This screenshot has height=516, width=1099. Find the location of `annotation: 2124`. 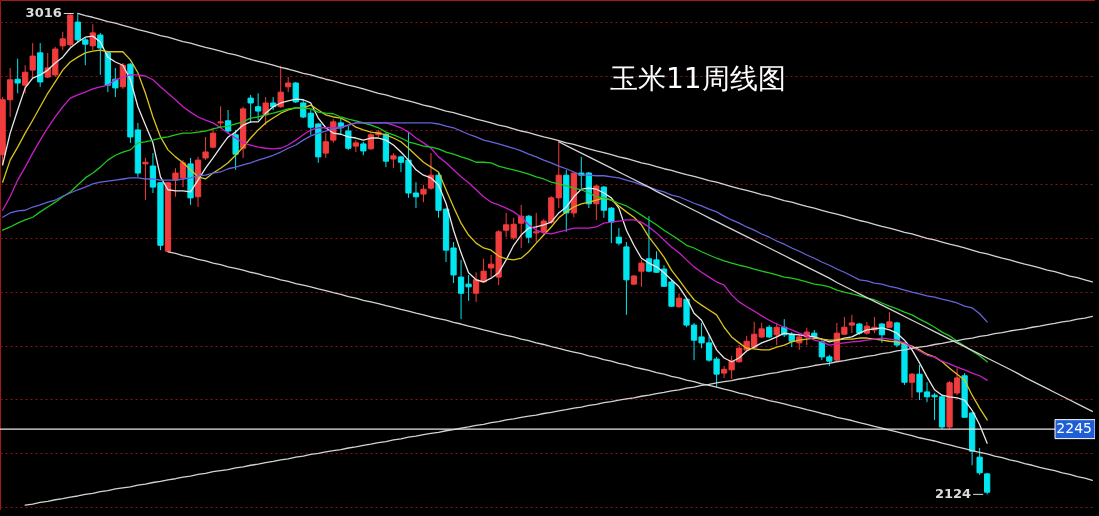

annotation: 2124 is located at coordinates (953, 494).